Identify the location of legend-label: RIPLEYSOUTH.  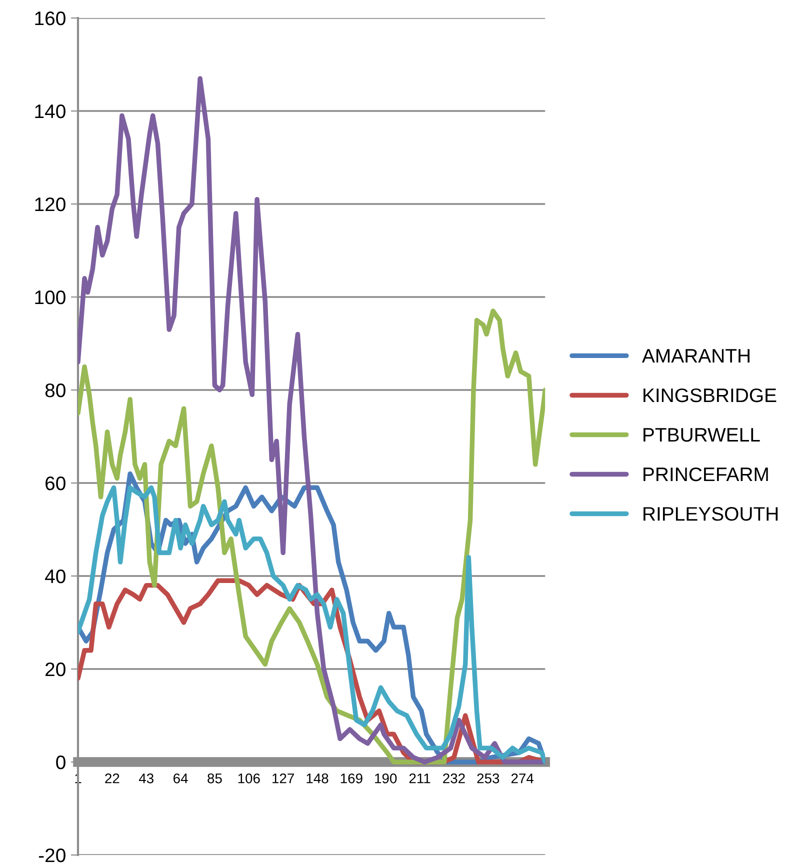
(711, 513).